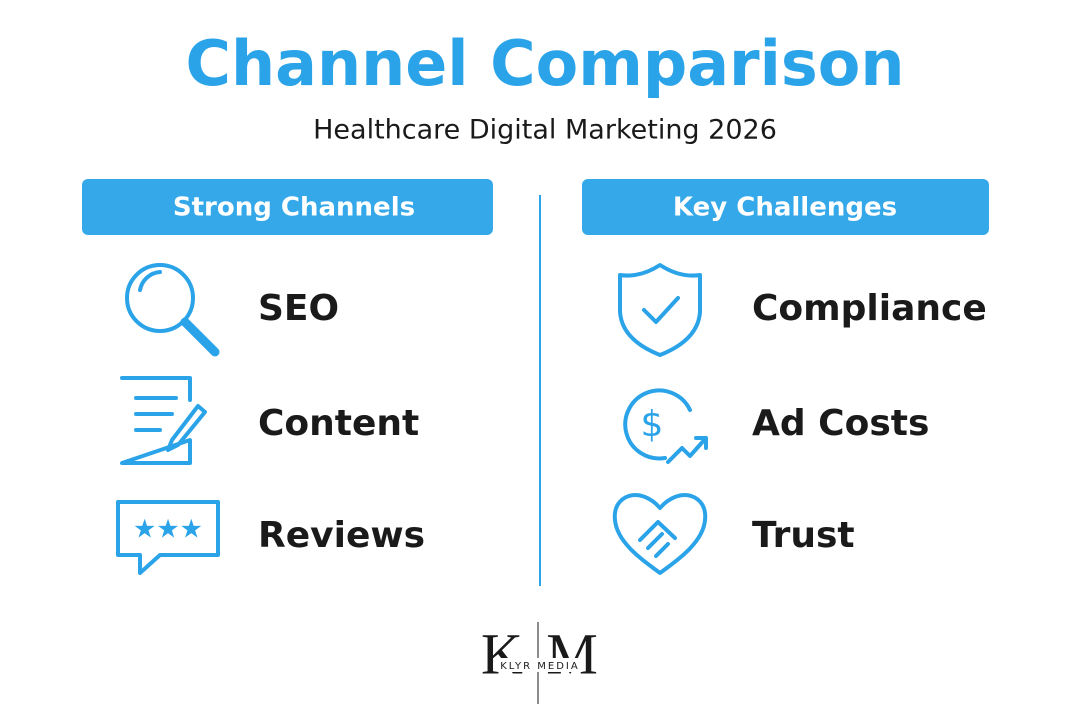 Image resolution: width=1080 pixels, height=720 pixels. What do you see at coordinates (502, 653) in the screenshot?
I see `logo-letter: K` at bounding box center [502, 653].